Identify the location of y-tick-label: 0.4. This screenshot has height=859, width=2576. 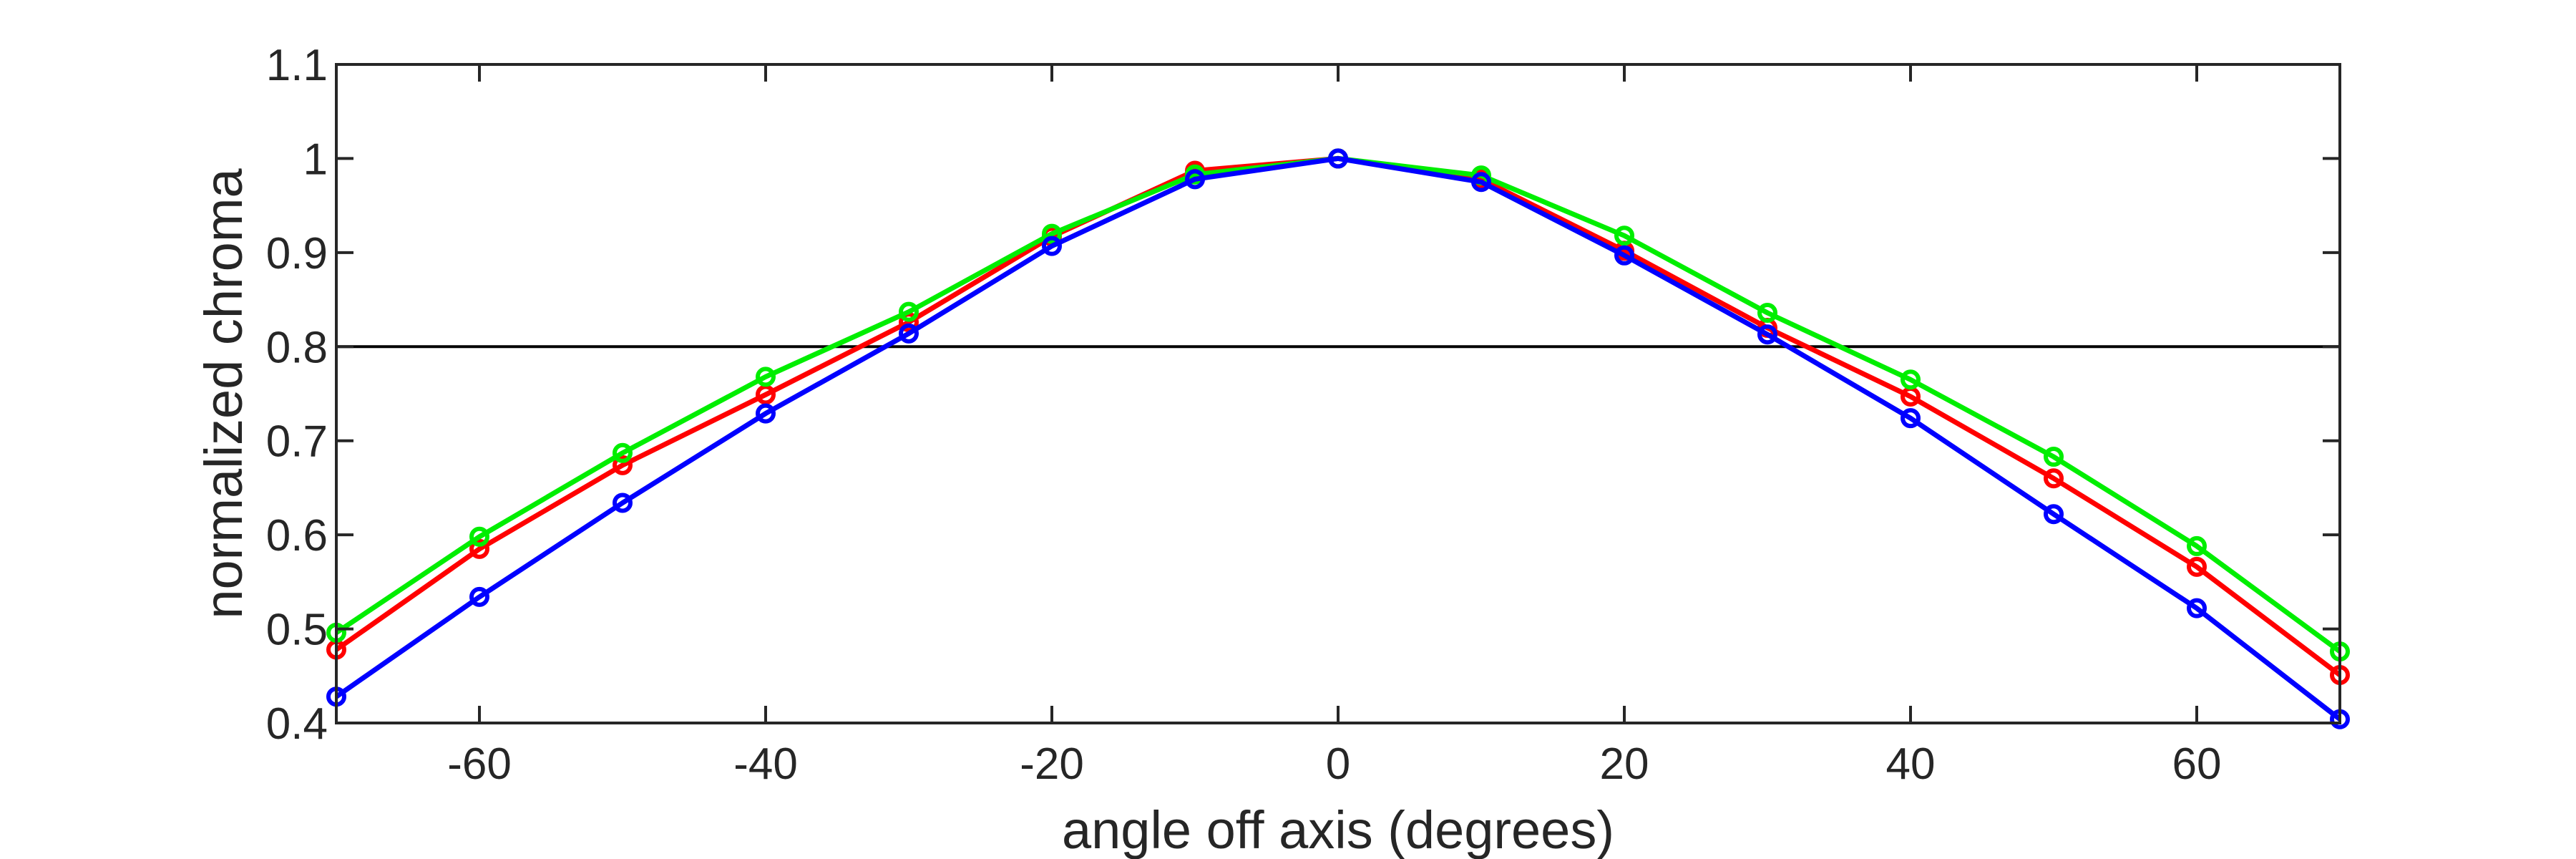
(297, 724).